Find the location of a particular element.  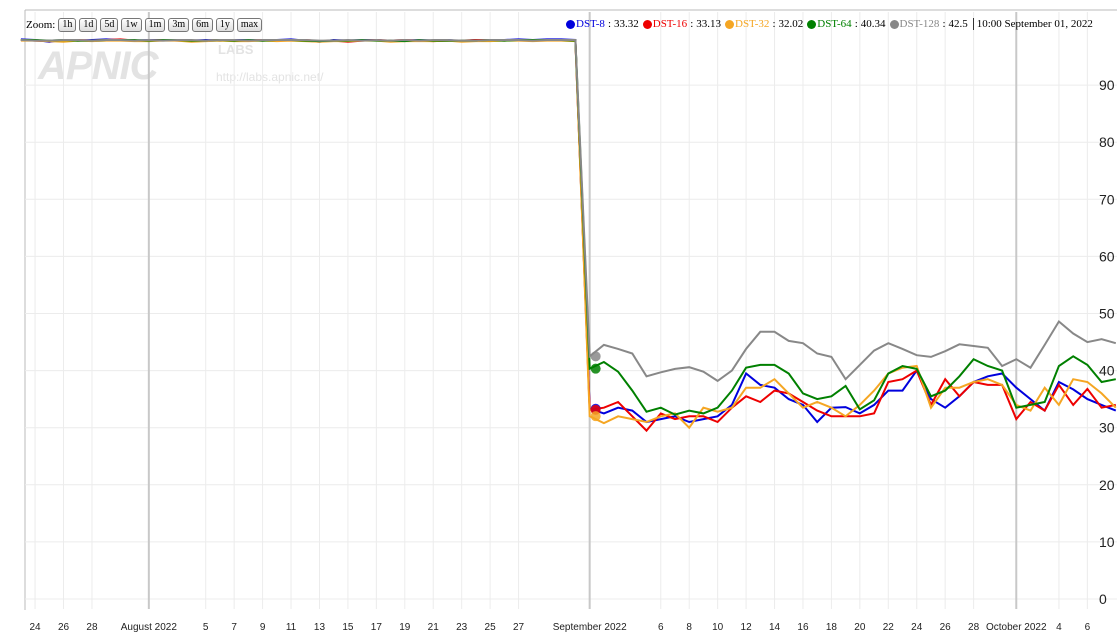

x-tick-label: 23 is located at coordinates (462, 627).